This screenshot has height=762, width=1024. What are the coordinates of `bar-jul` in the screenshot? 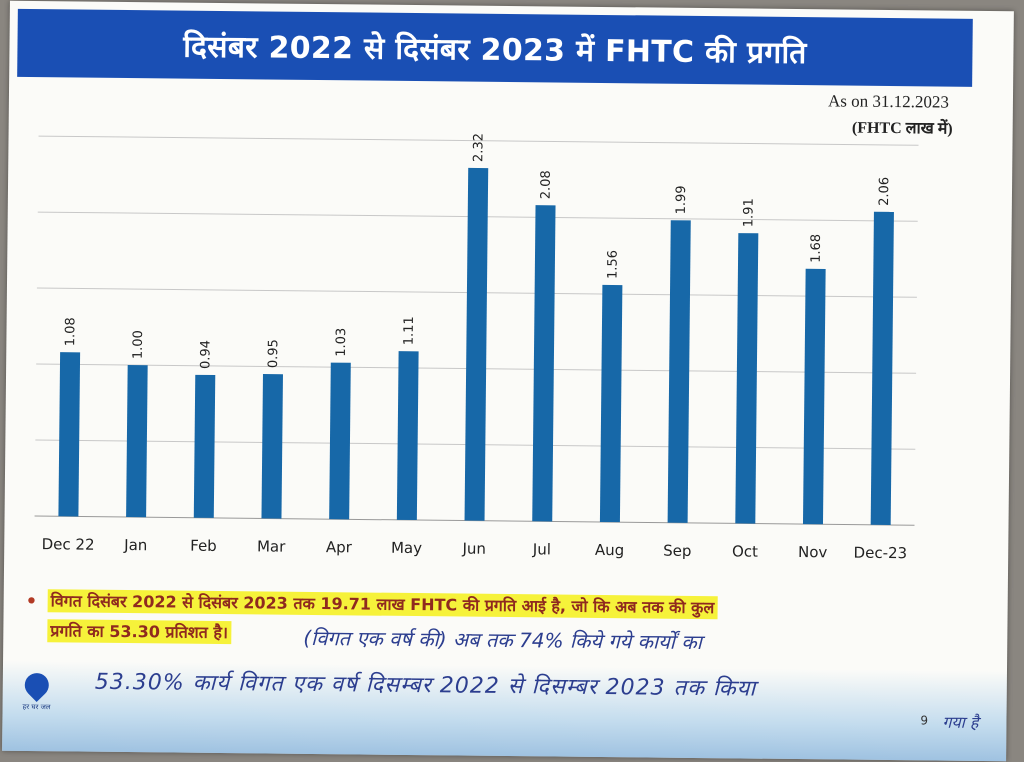 It's located at (544, 363).